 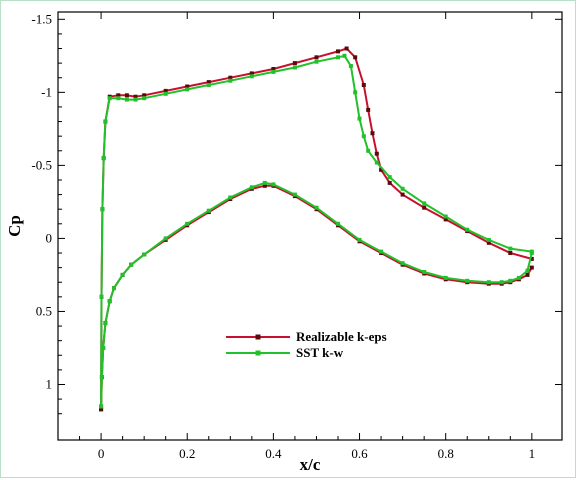 I want to click on x-axis-label: x/c, so click(x=310, y=464).